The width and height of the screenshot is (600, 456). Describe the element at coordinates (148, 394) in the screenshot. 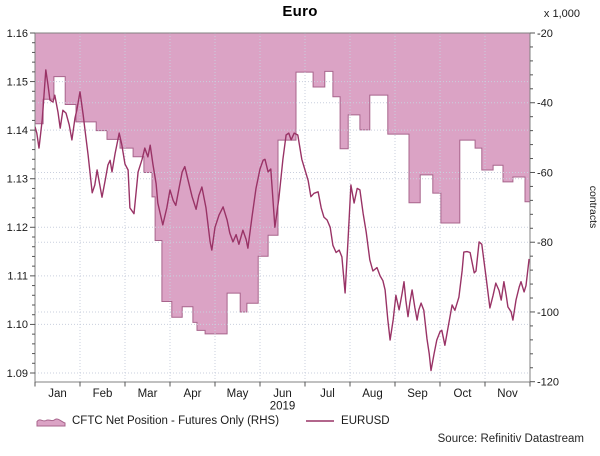

I see `x-month-label: Mar` at that location.